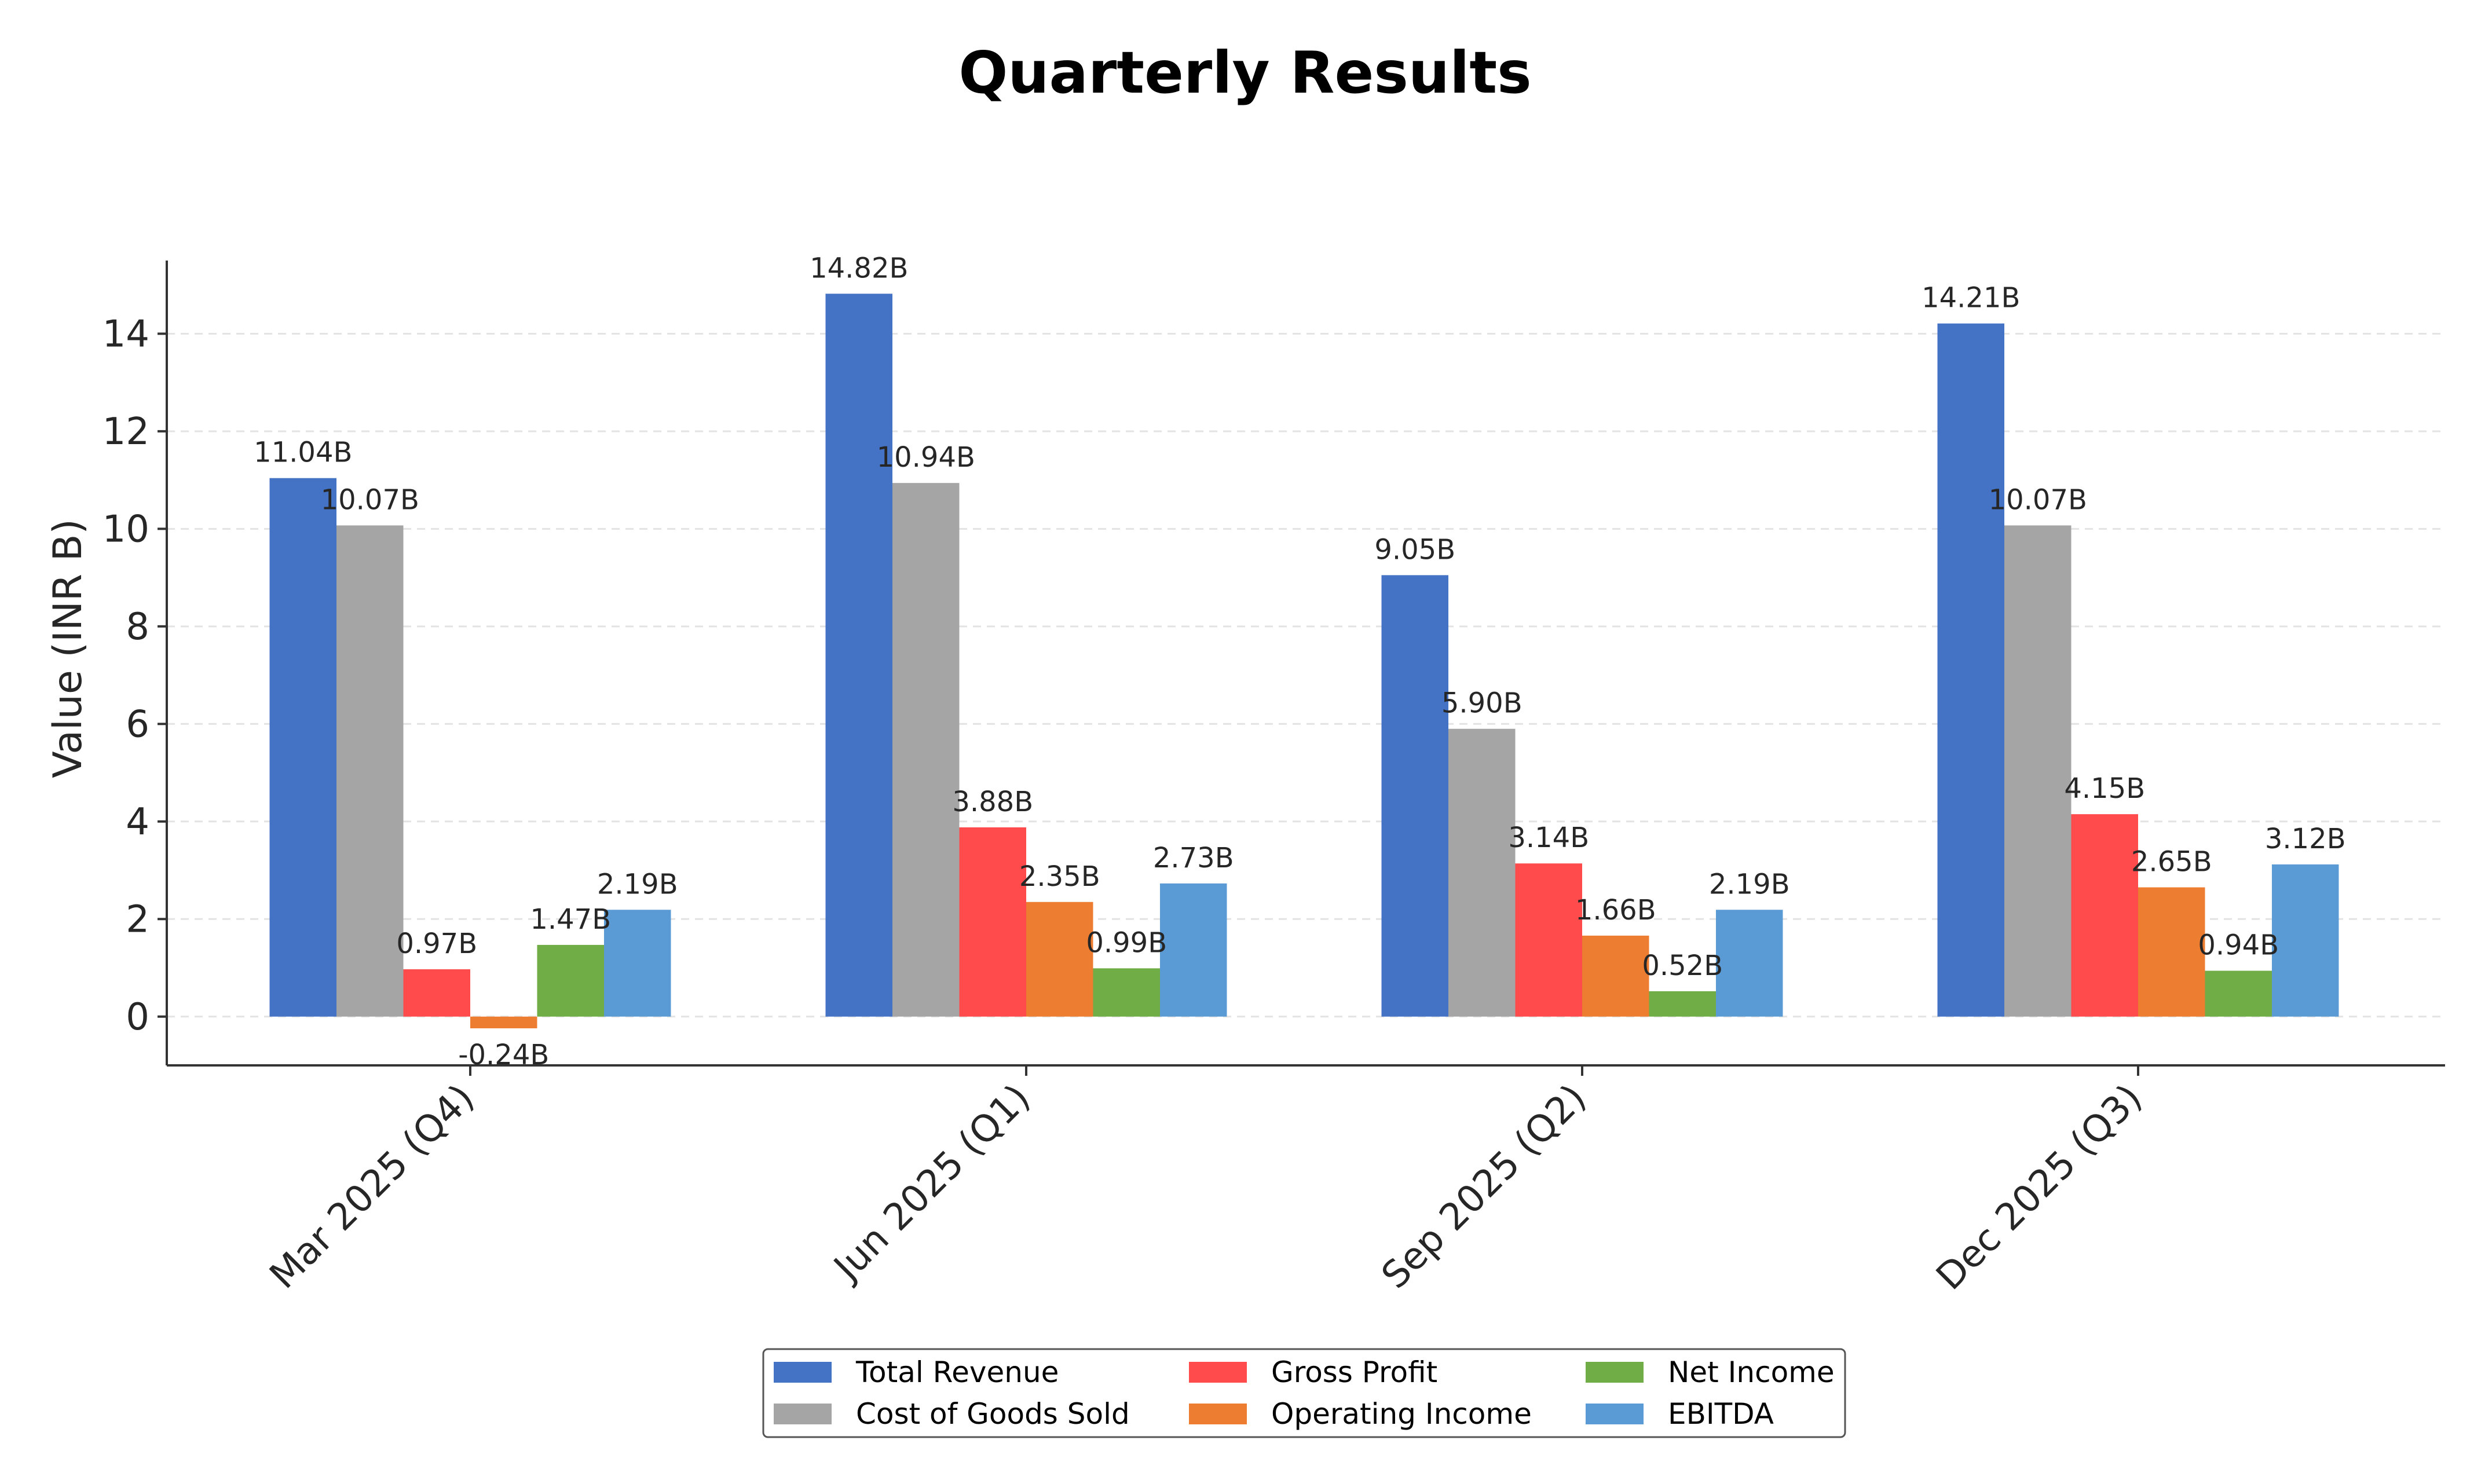  I want to click on y-axis-label: Value (INR B), so click(68, 648).